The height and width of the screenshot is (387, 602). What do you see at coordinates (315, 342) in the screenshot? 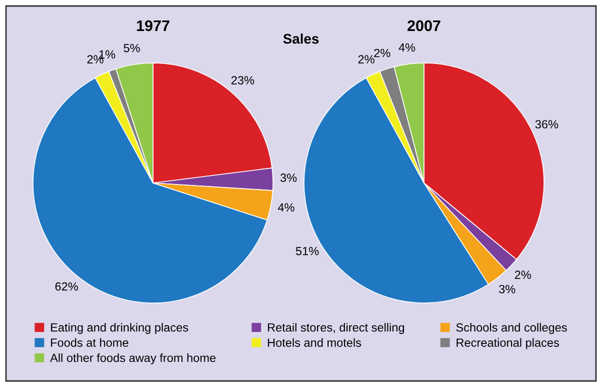
I see `legend-label: Hotels and motels` at bounding box center [315, 342].